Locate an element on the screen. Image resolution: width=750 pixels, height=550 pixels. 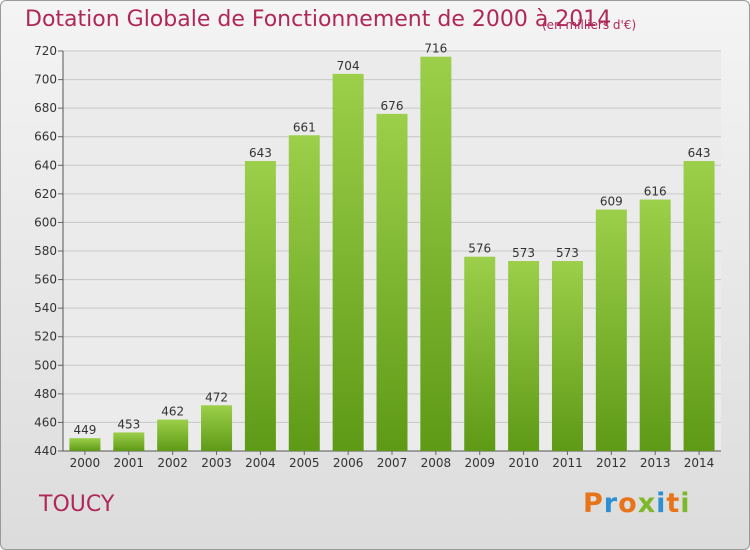
value-label-2002: 462 is located at coordinates (172, 412).